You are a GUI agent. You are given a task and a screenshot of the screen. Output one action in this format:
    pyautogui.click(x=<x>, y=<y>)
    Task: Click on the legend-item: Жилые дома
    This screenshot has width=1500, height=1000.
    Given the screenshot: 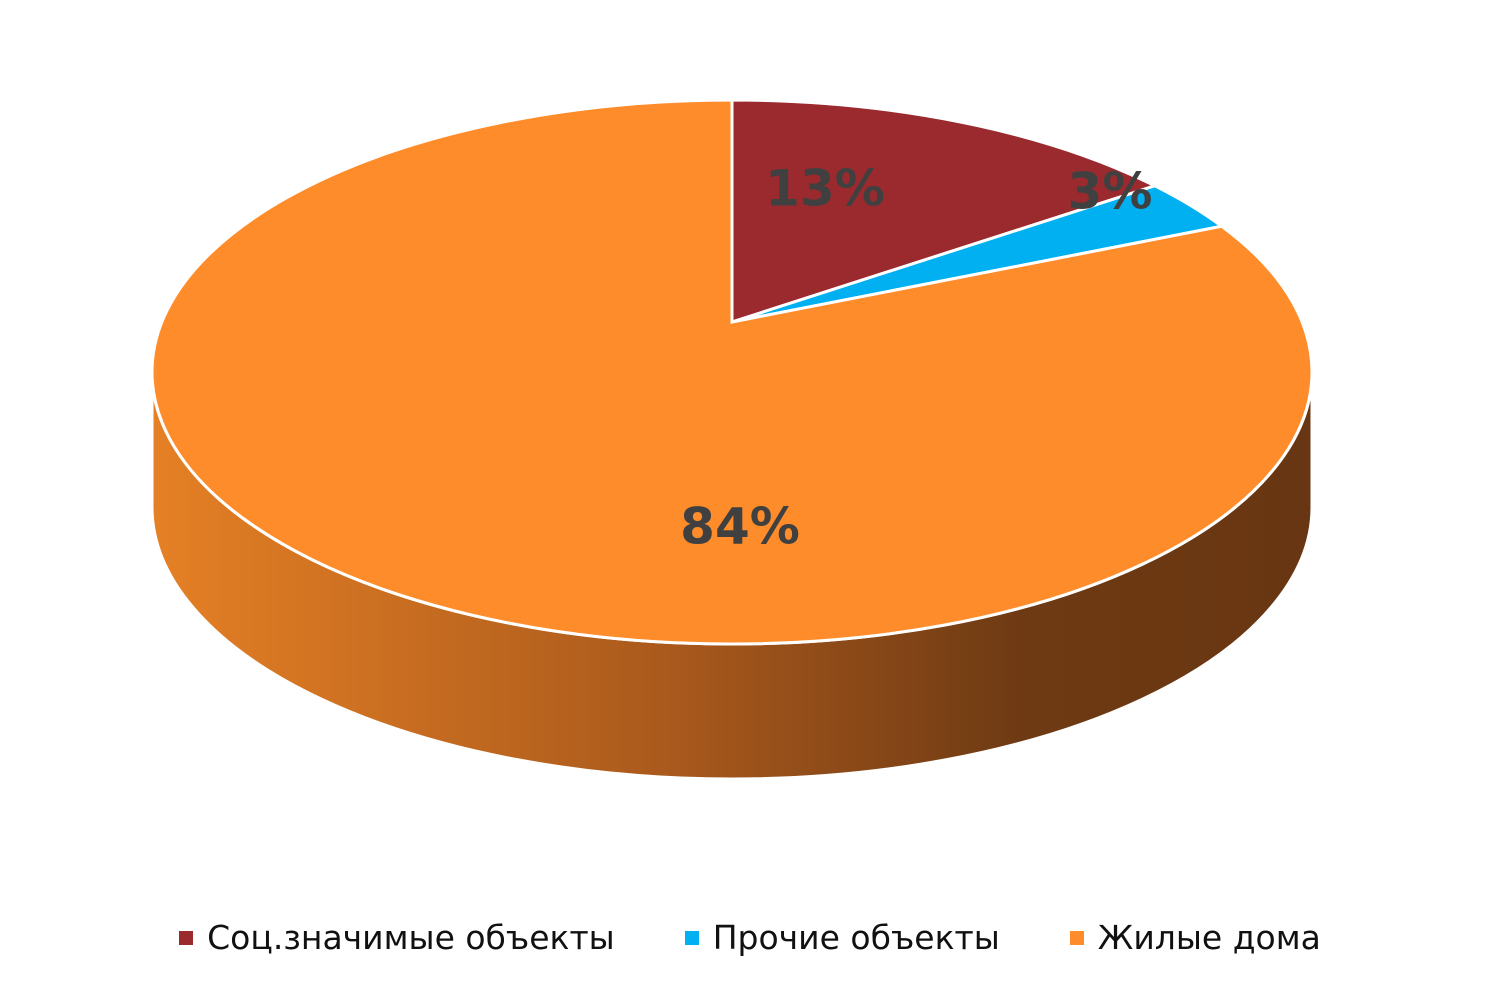 What is the action you would take?
    pyautogui.click(x=1195, y=937)
    